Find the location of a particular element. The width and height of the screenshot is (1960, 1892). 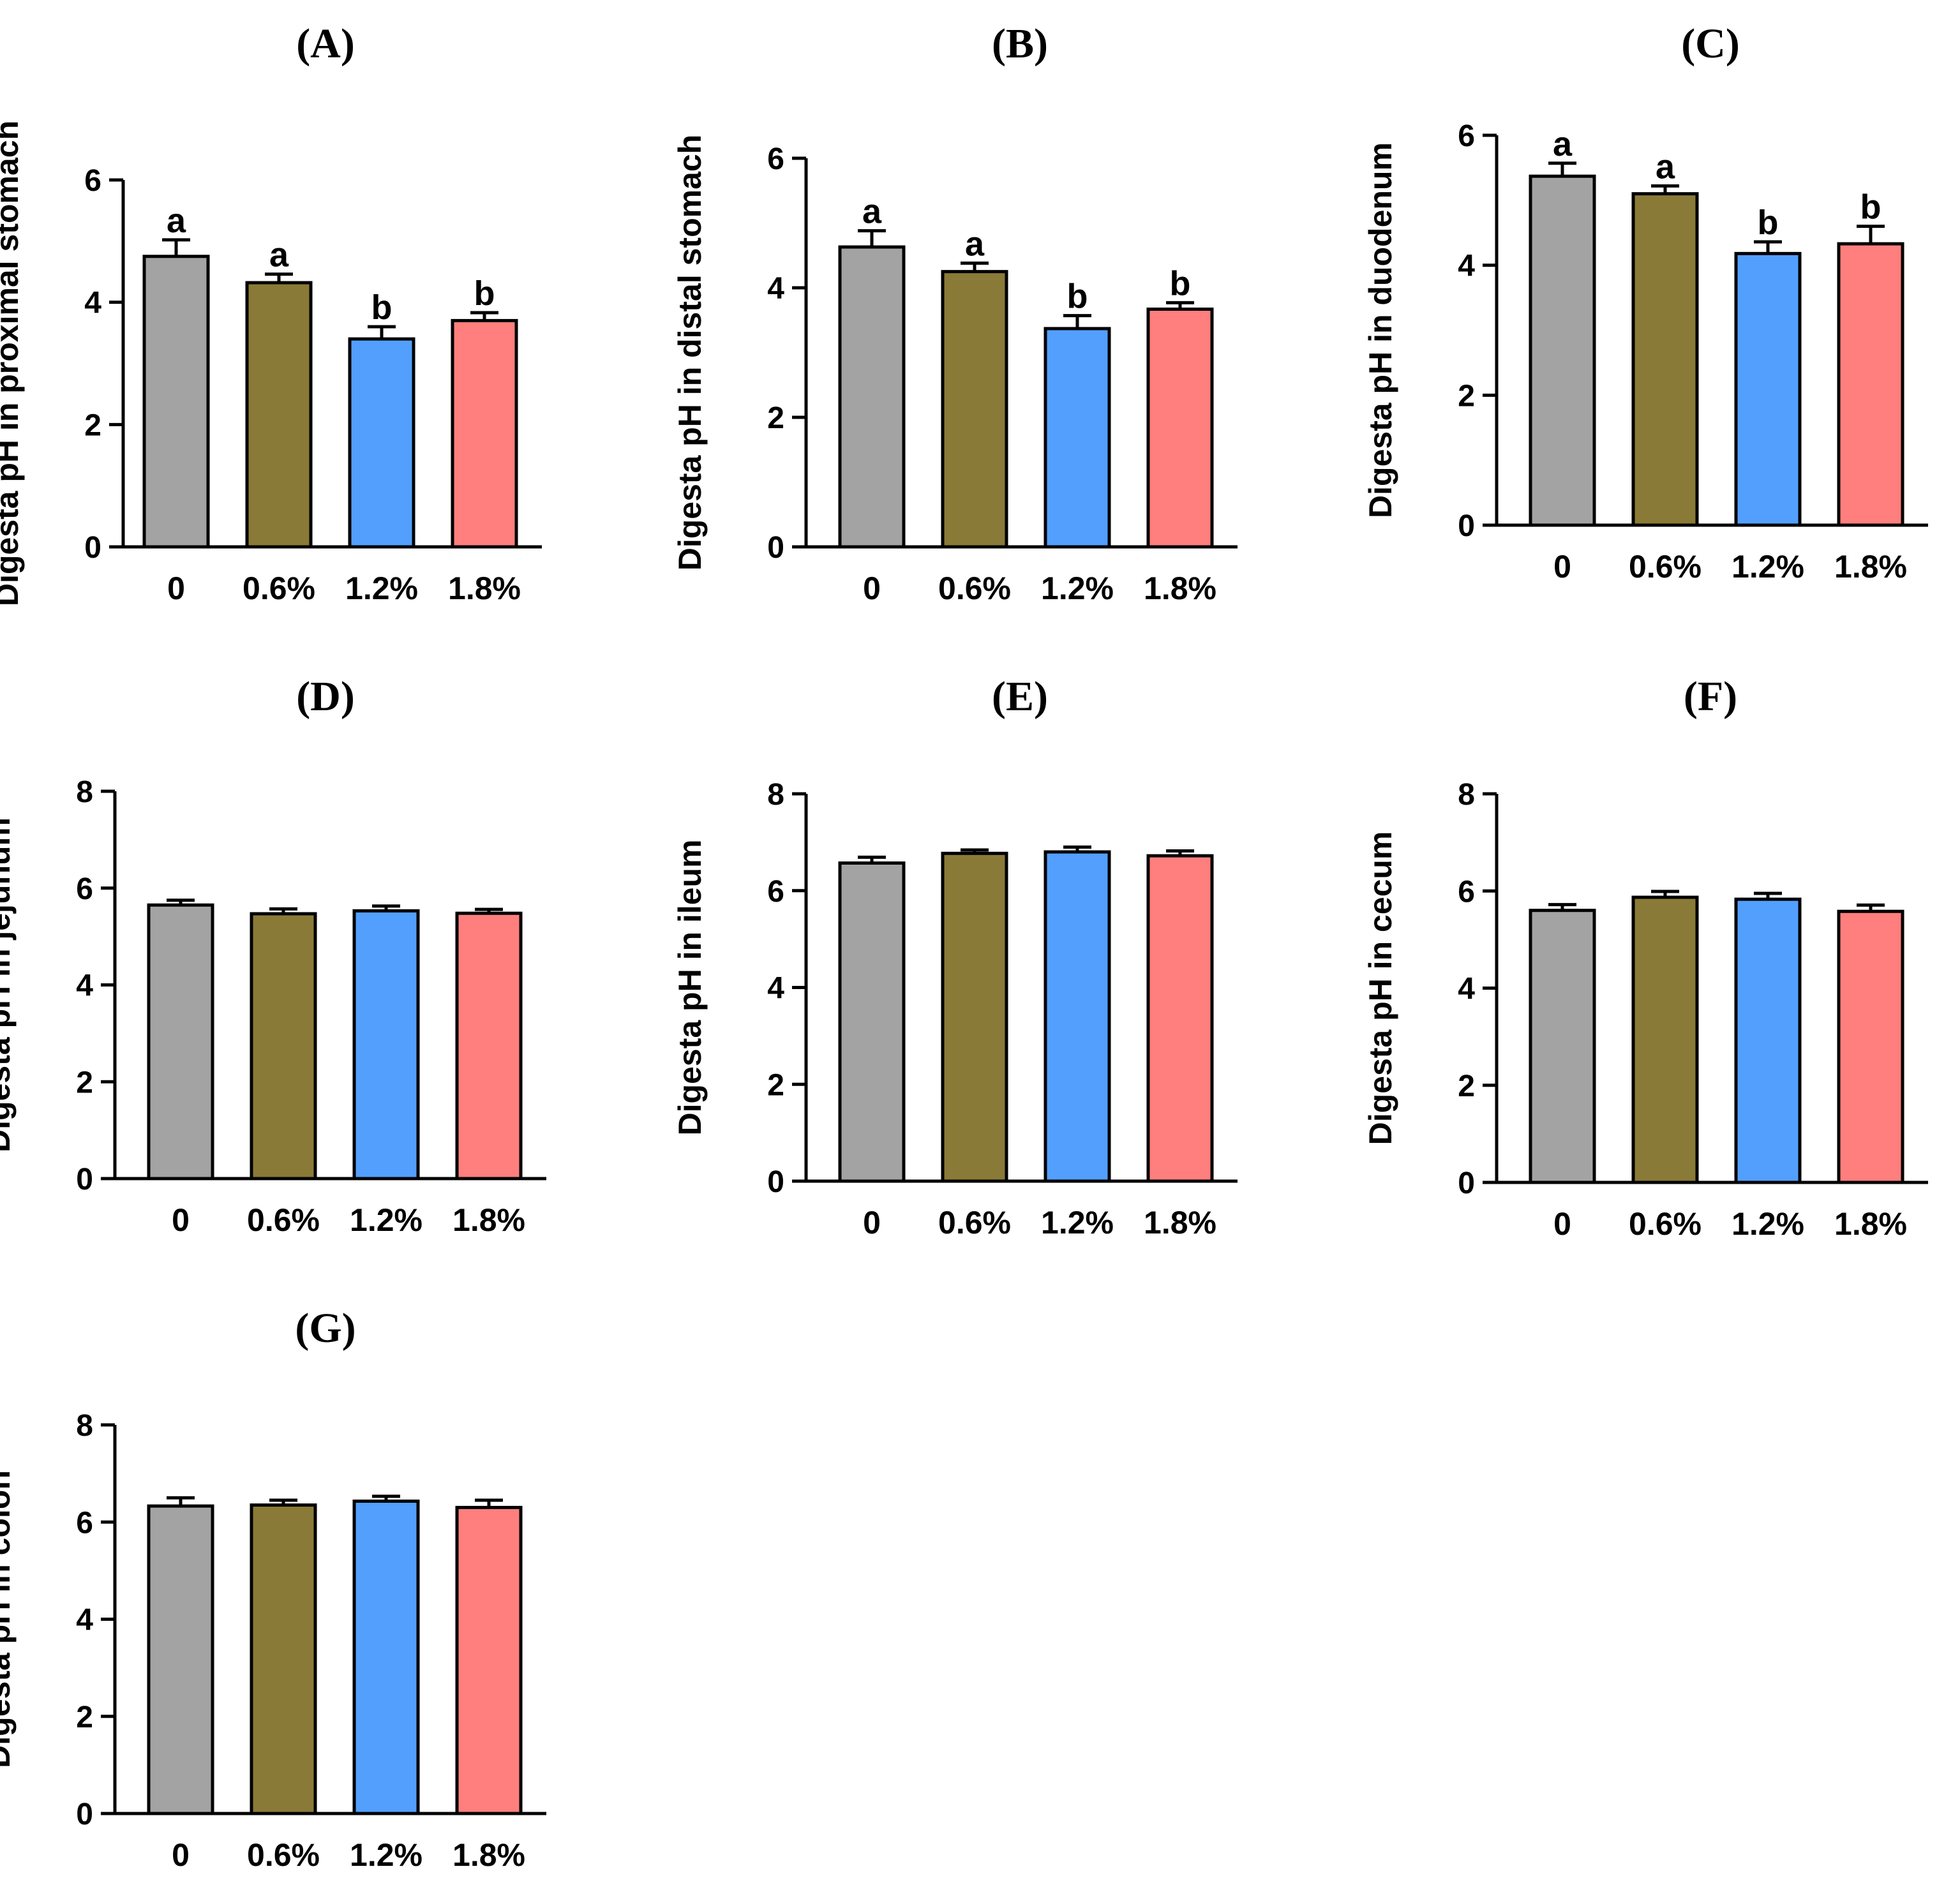

panel-title: (E) is located at coordinates (1020, 696).